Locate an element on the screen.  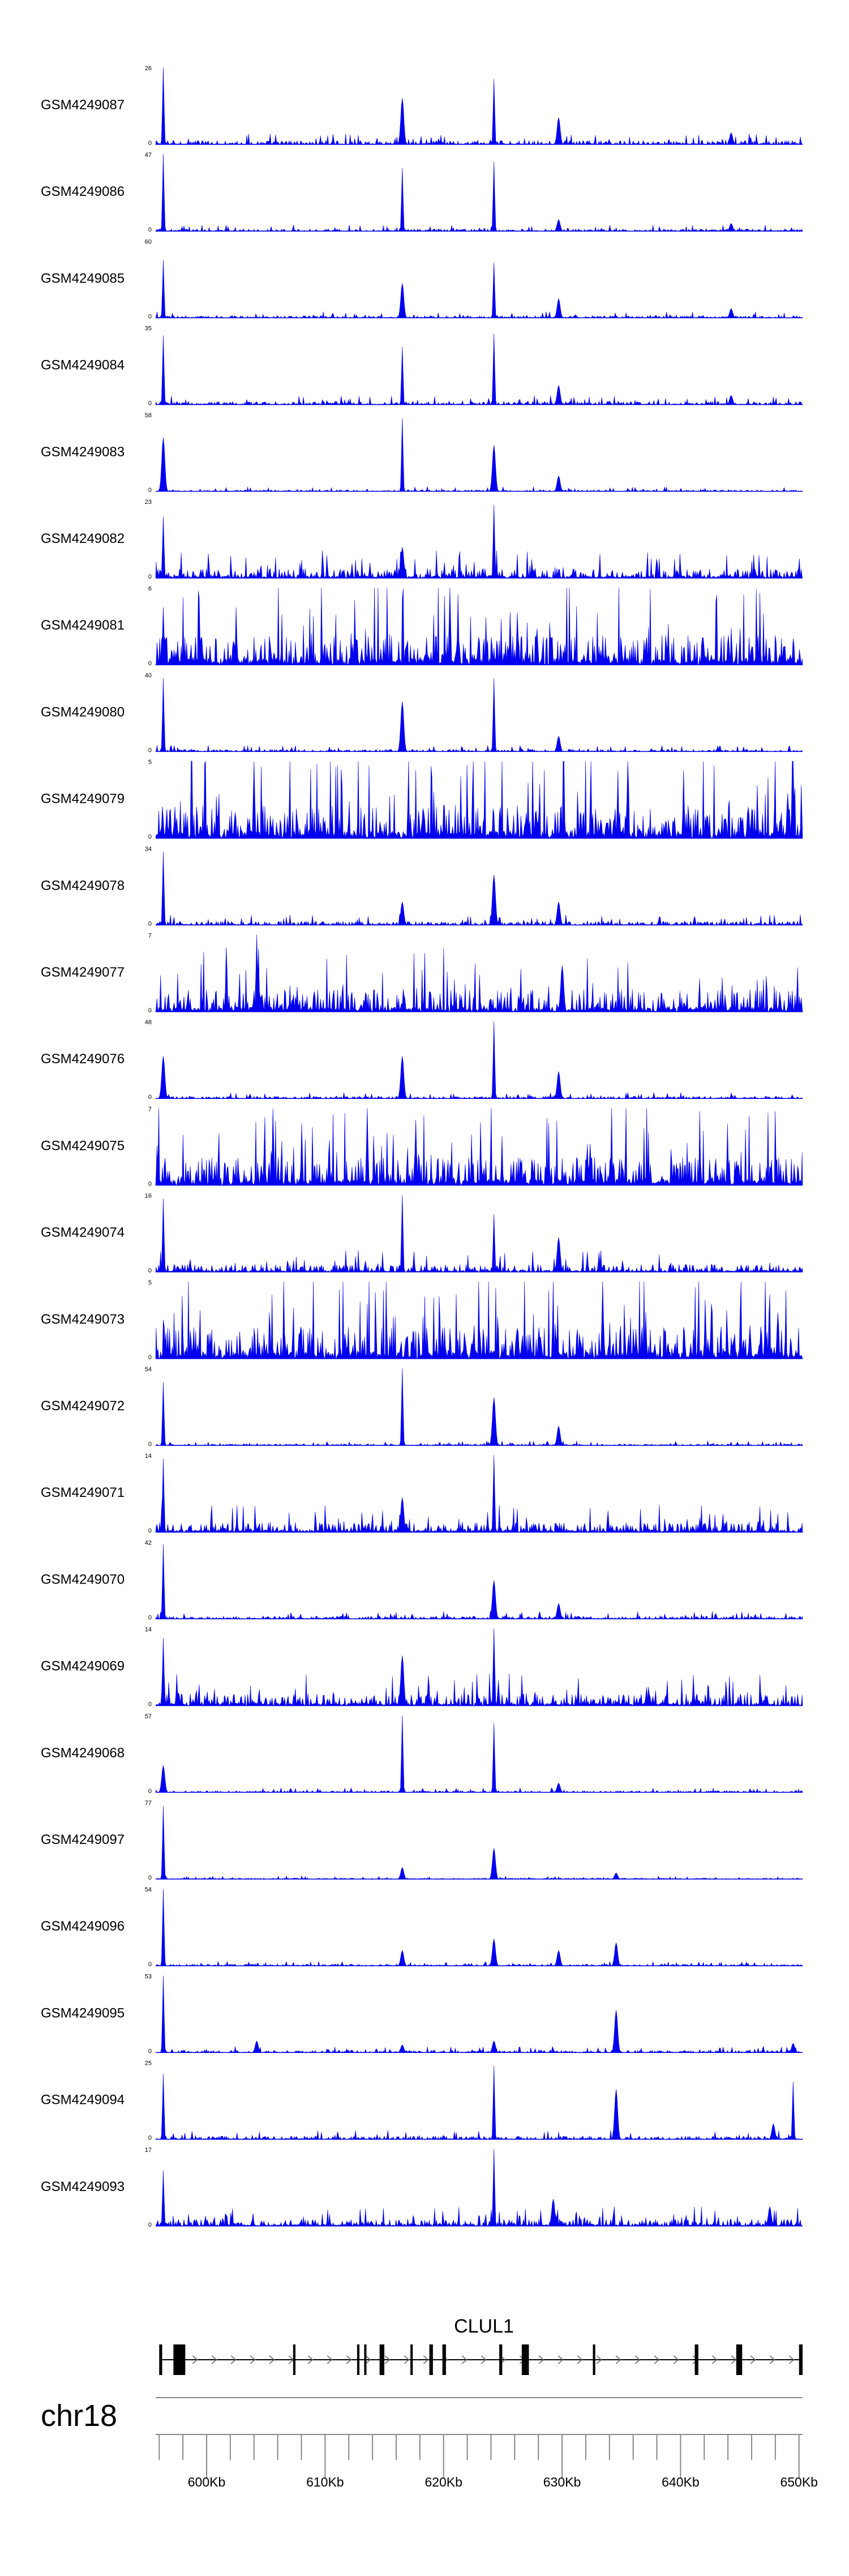
track-GSM4249075: GSM4249075 7 0 is located at coordinates (422, 1146).